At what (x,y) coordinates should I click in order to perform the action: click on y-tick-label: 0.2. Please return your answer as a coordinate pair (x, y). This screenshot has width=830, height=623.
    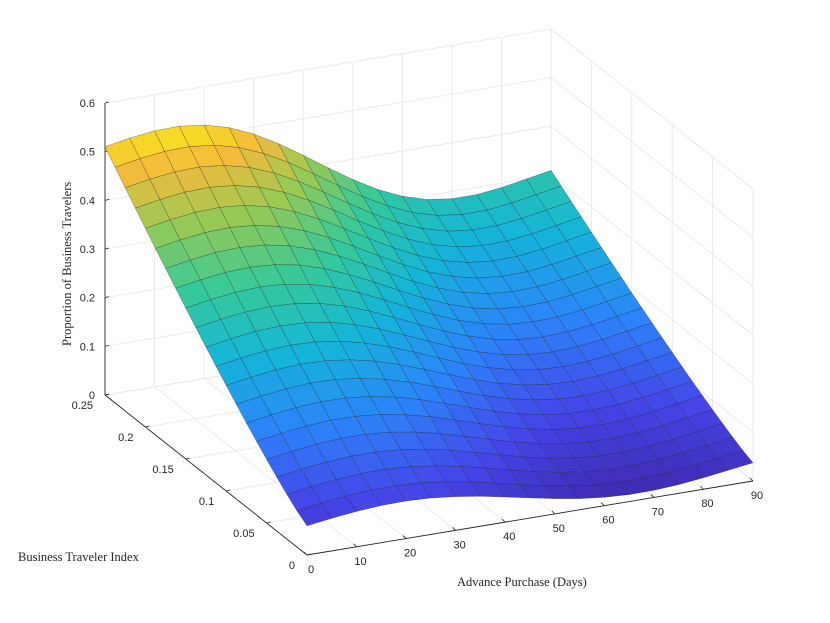
    Looking at the image, I should click on (125, 438).